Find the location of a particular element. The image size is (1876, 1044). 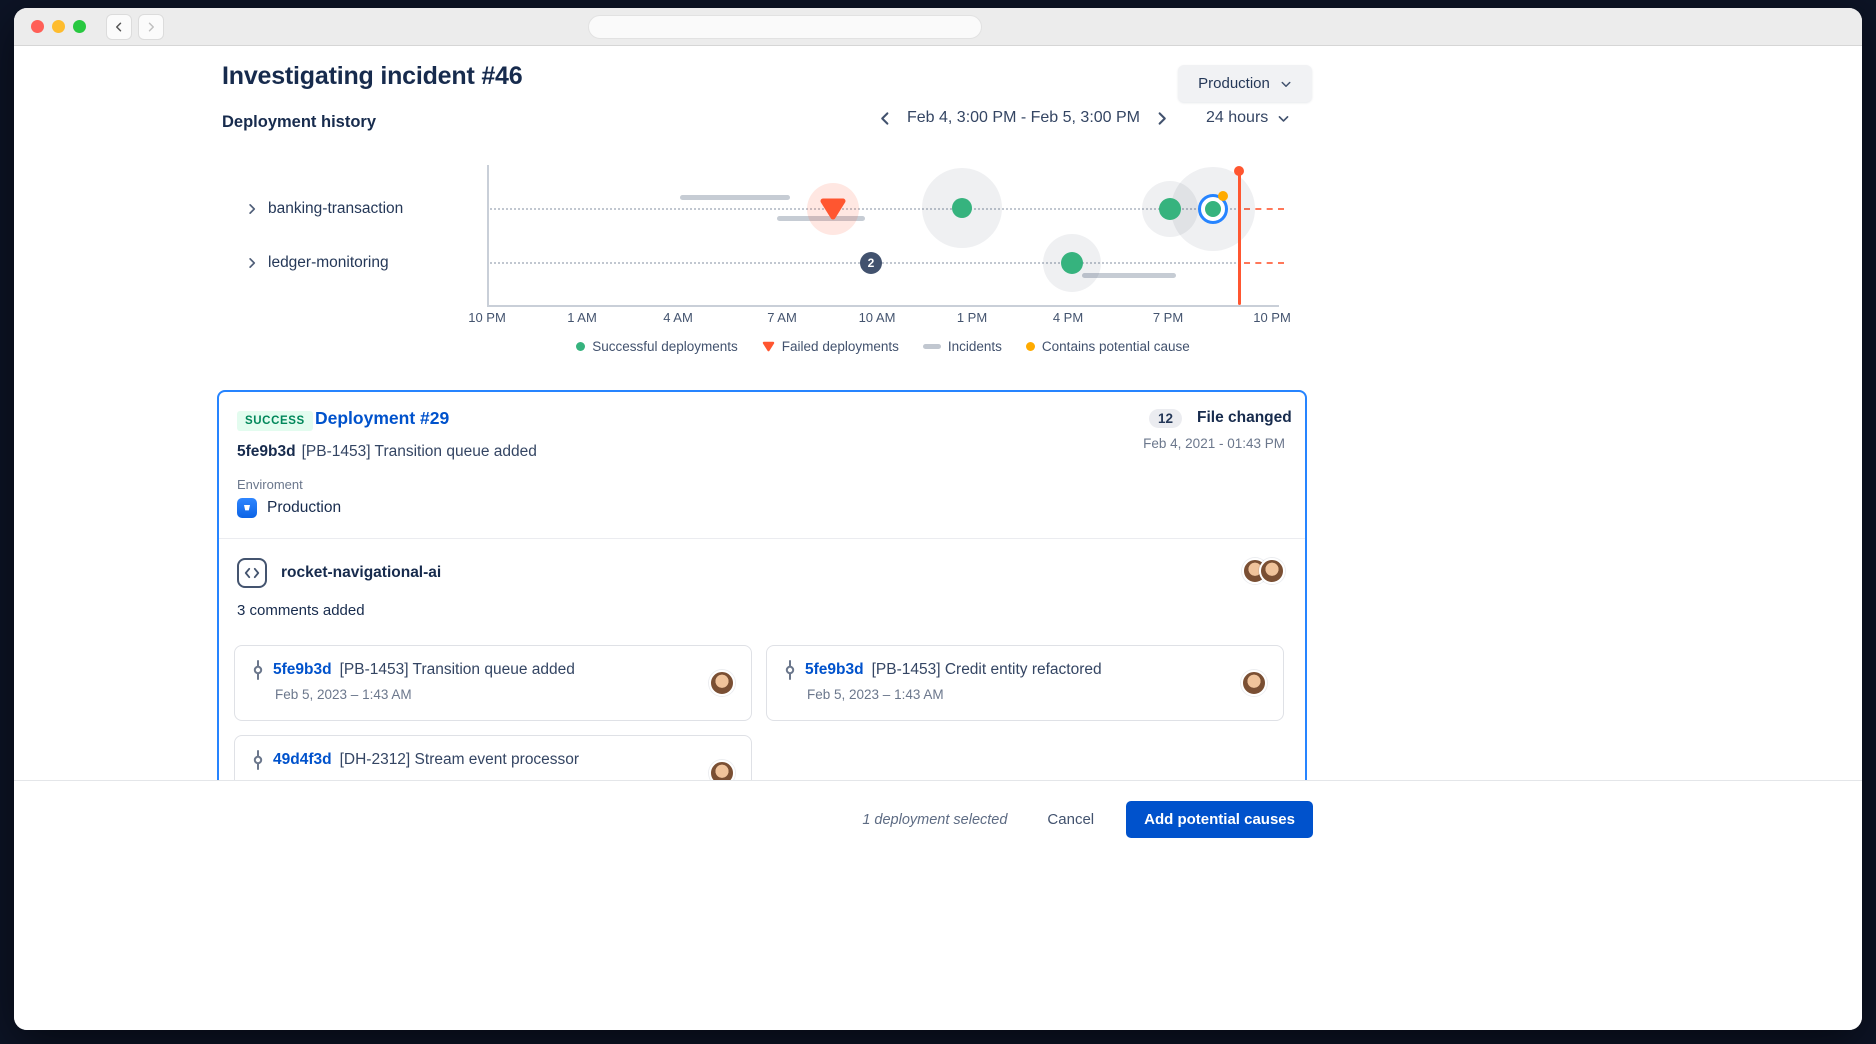

environment-row: Production is located at coordinates (289, 508).